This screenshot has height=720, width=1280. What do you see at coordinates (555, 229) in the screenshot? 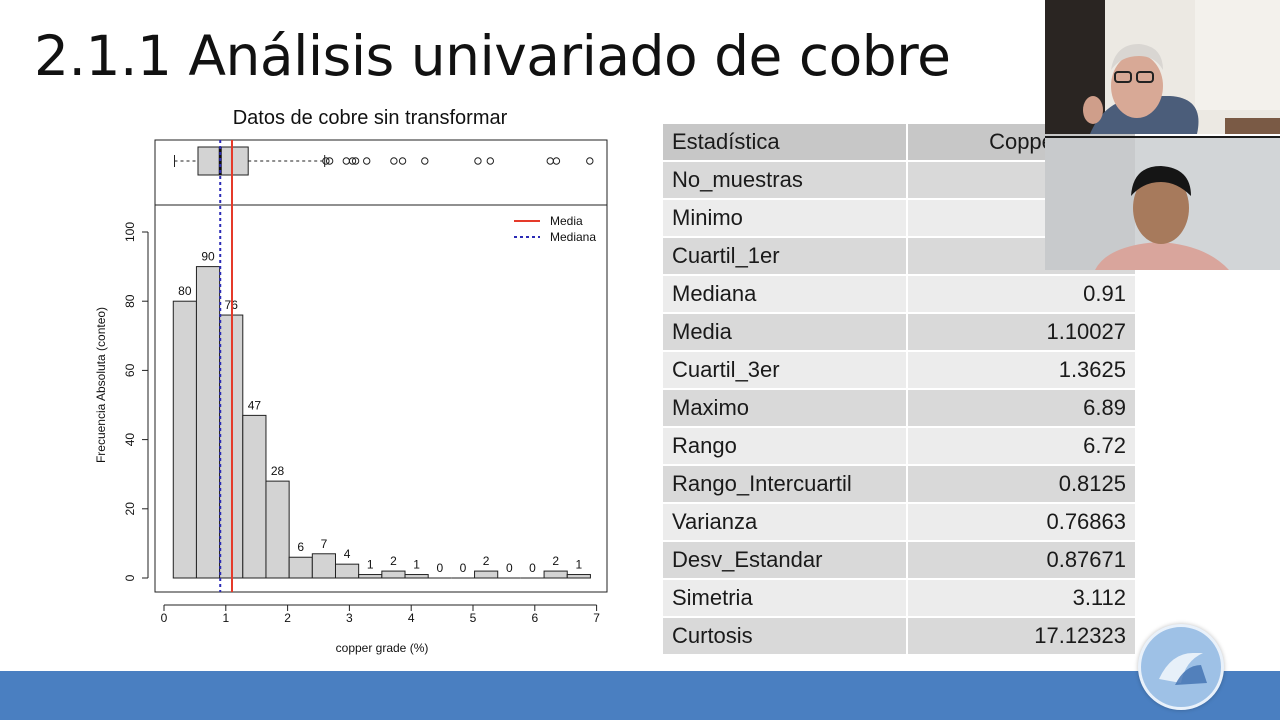
I see `chart-legend: Media Mediana` at bounding box center [555, 229].